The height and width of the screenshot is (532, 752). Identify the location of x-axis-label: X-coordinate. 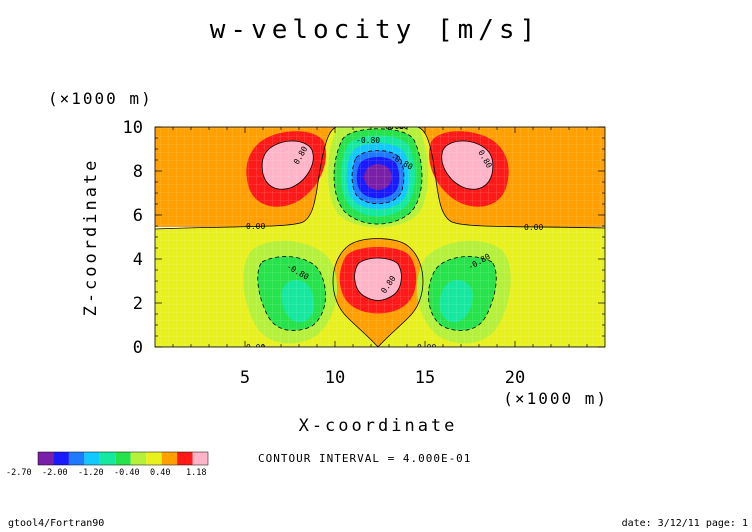
(378, 426).